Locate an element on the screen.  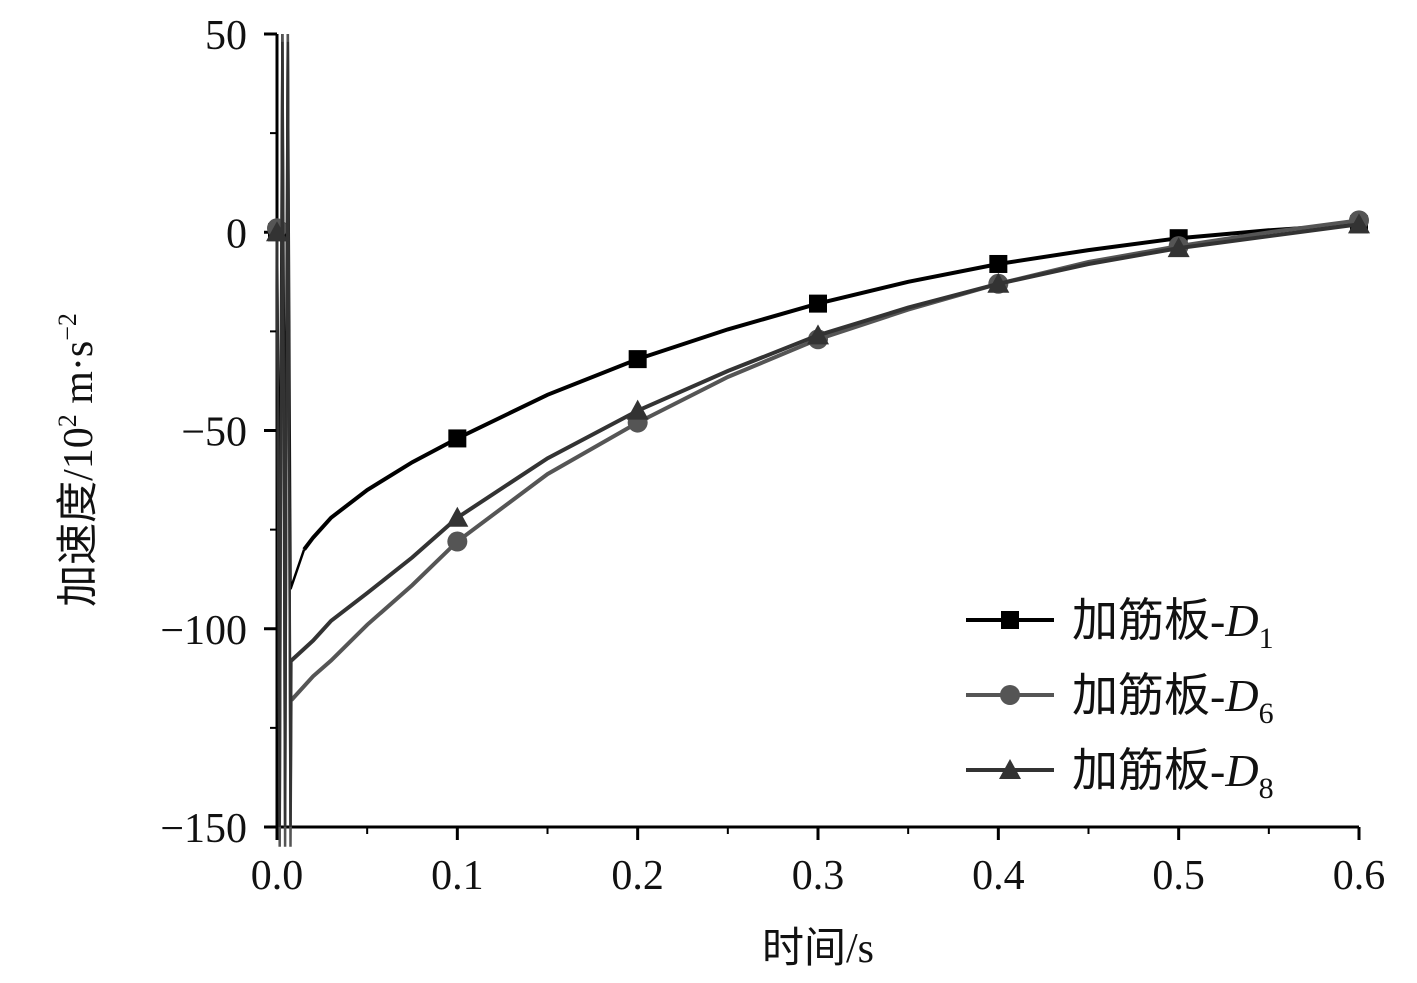
y-axis-label-mid: m·s is located at coordinates (79, 378).